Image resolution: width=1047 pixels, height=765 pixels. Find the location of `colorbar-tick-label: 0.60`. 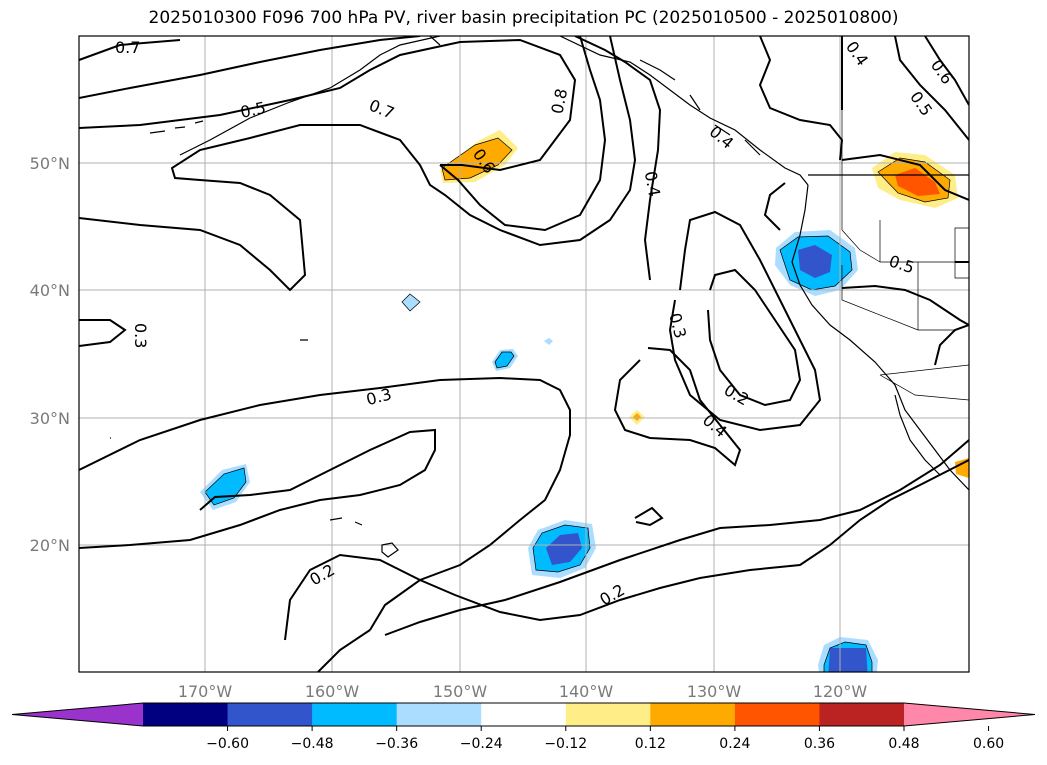

colorbar-tick-label: 0.60 is located at coordinates (988, 744).